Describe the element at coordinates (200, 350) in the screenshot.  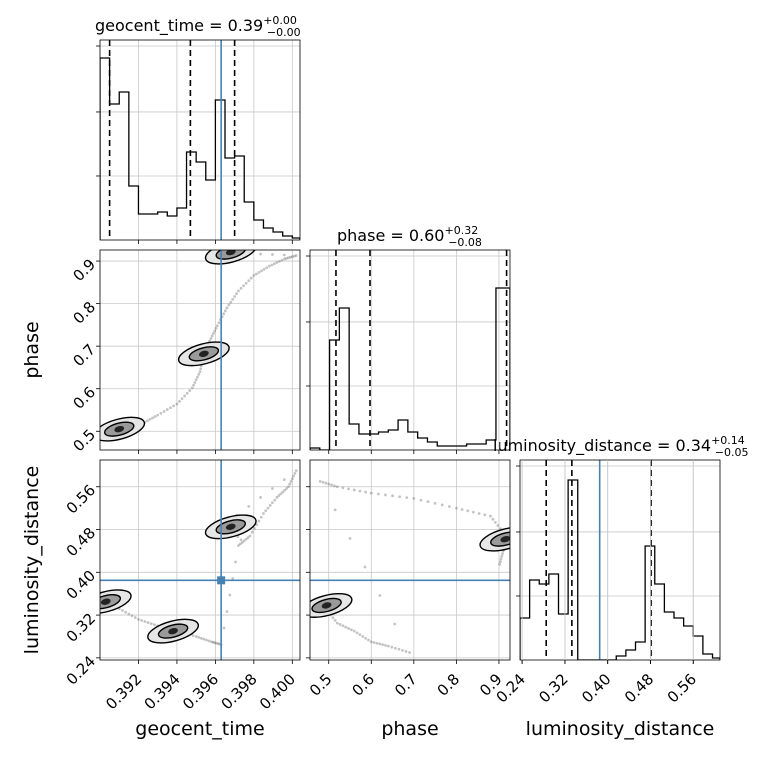
I see `panel-phase_vs_geocent_time-frame` at that location.